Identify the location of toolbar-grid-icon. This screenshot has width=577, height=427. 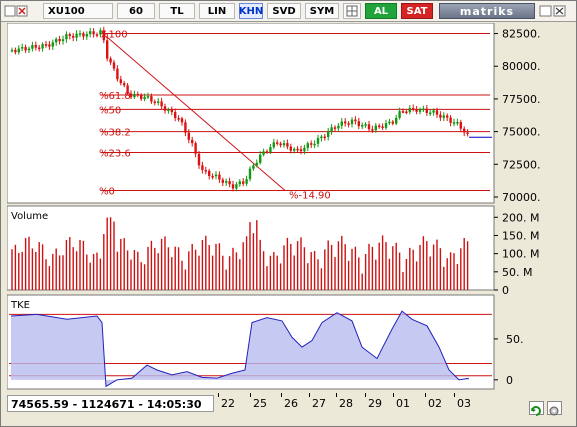
(352, 11).